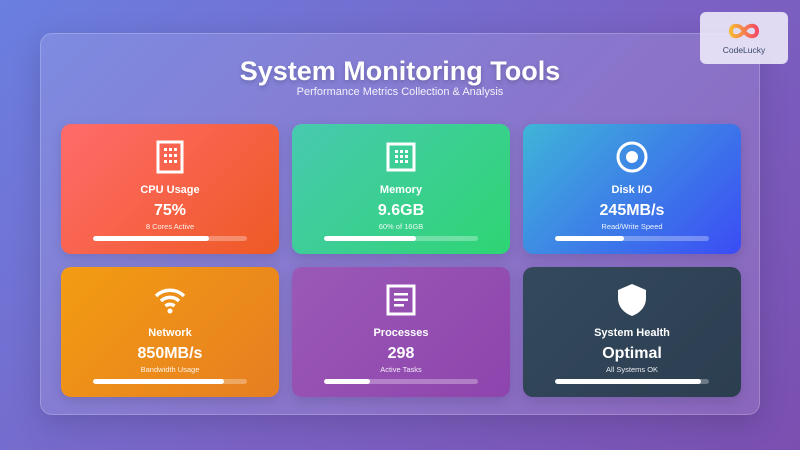 The height and width of the screenshot is (450, 800). I want to click on metric-card-disk-i-o: Disk I/O 245MB/s Read/Write Speed, so click(632, 189).